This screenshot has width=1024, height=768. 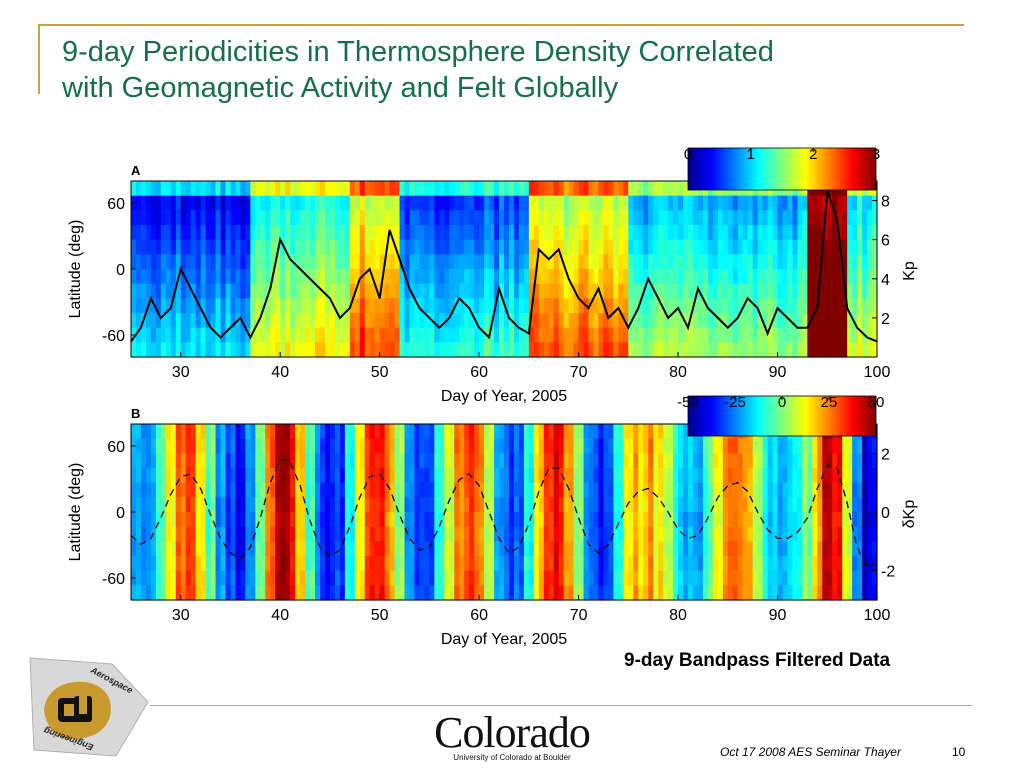 I want to click on frame-left-rule, so click(x=39, y=59).